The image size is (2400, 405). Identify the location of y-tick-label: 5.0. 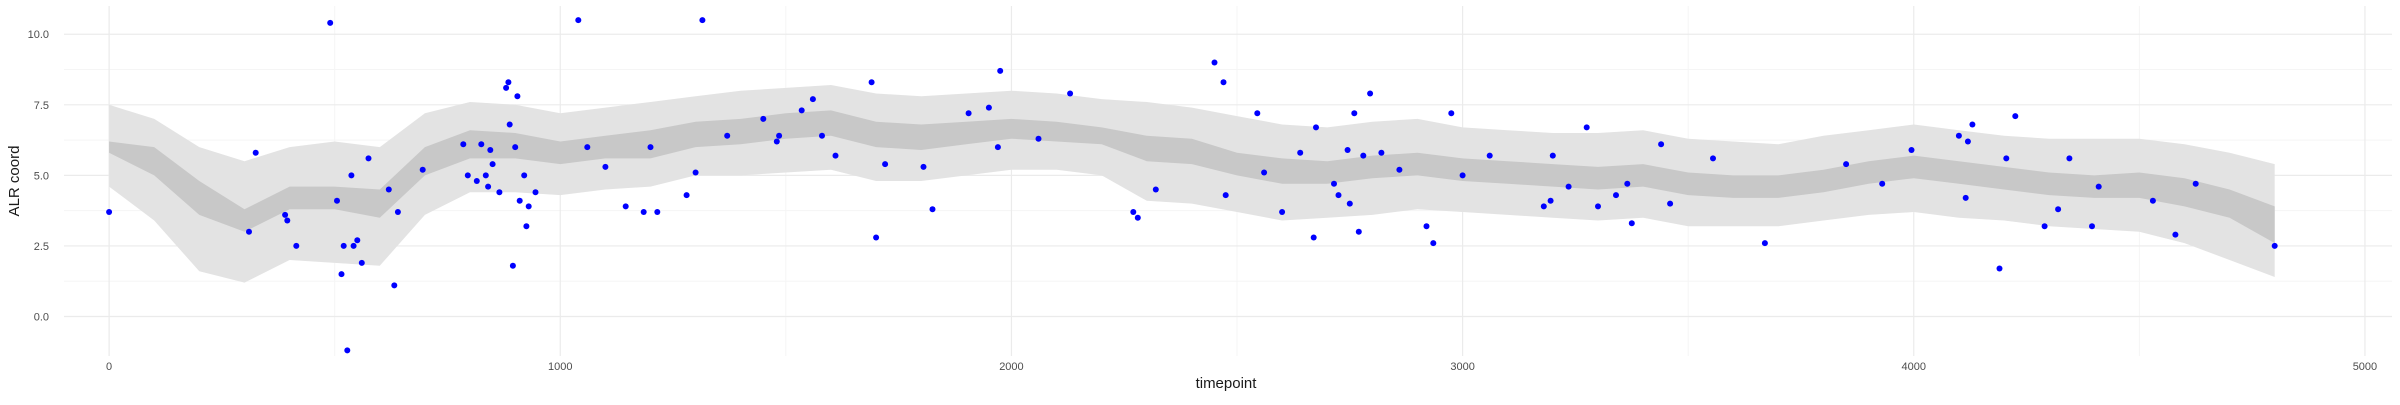
(41, 176).